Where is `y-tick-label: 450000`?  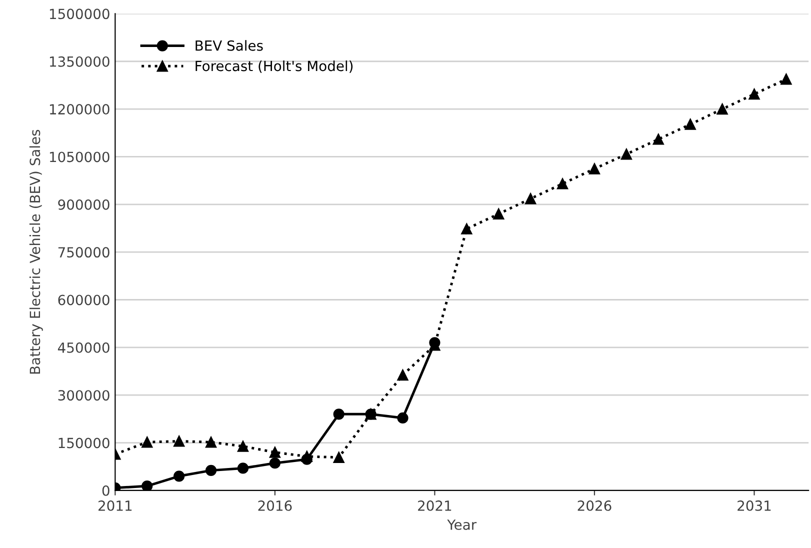 y-tick-label: 450000 is located at coordinates (84, 347).